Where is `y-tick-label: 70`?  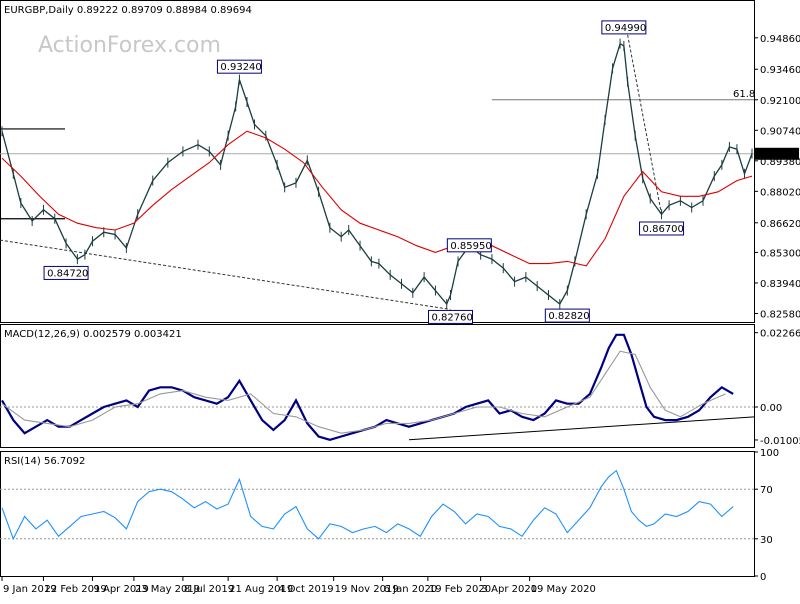 y-tick-label: 70 is located at coordinates (766, 490).